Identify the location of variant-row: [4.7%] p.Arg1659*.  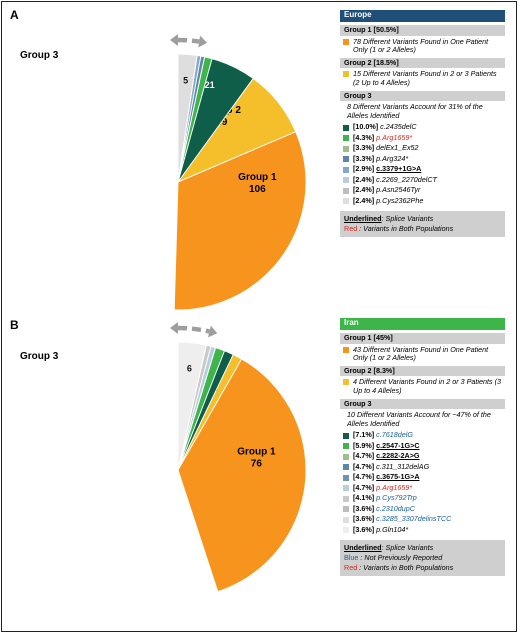
(422, 488).